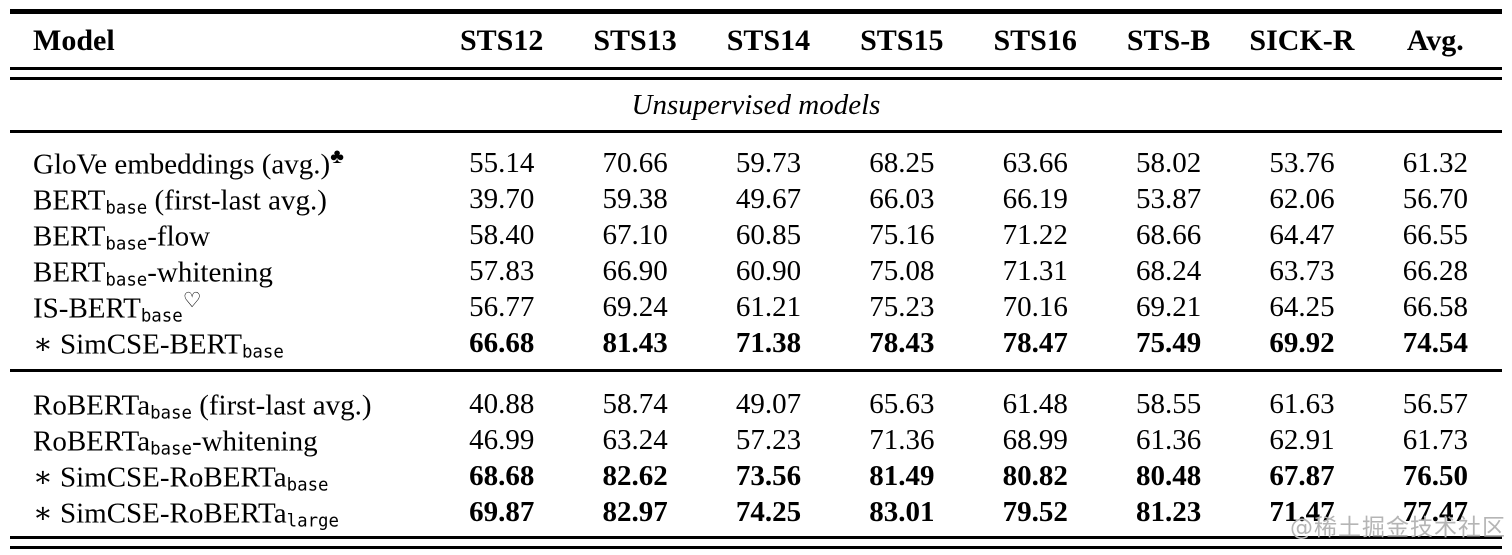 The height and width of the screenshot is (555, 1512). Describe the element at coordinates (1435, 475) in the screenshot. I see `score-cell: 76.50` at that location.